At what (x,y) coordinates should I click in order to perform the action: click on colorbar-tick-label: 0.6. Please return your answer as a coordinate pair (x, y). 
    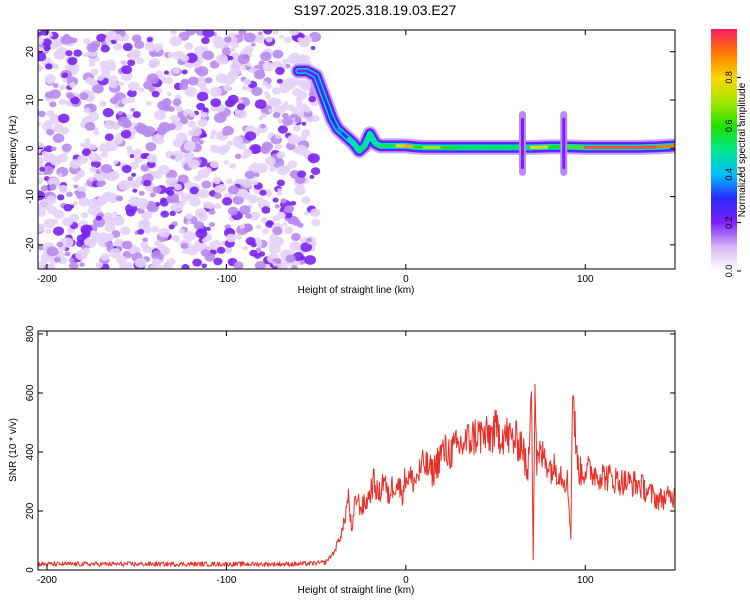
    Looking at the image, I should click on (729, 126).